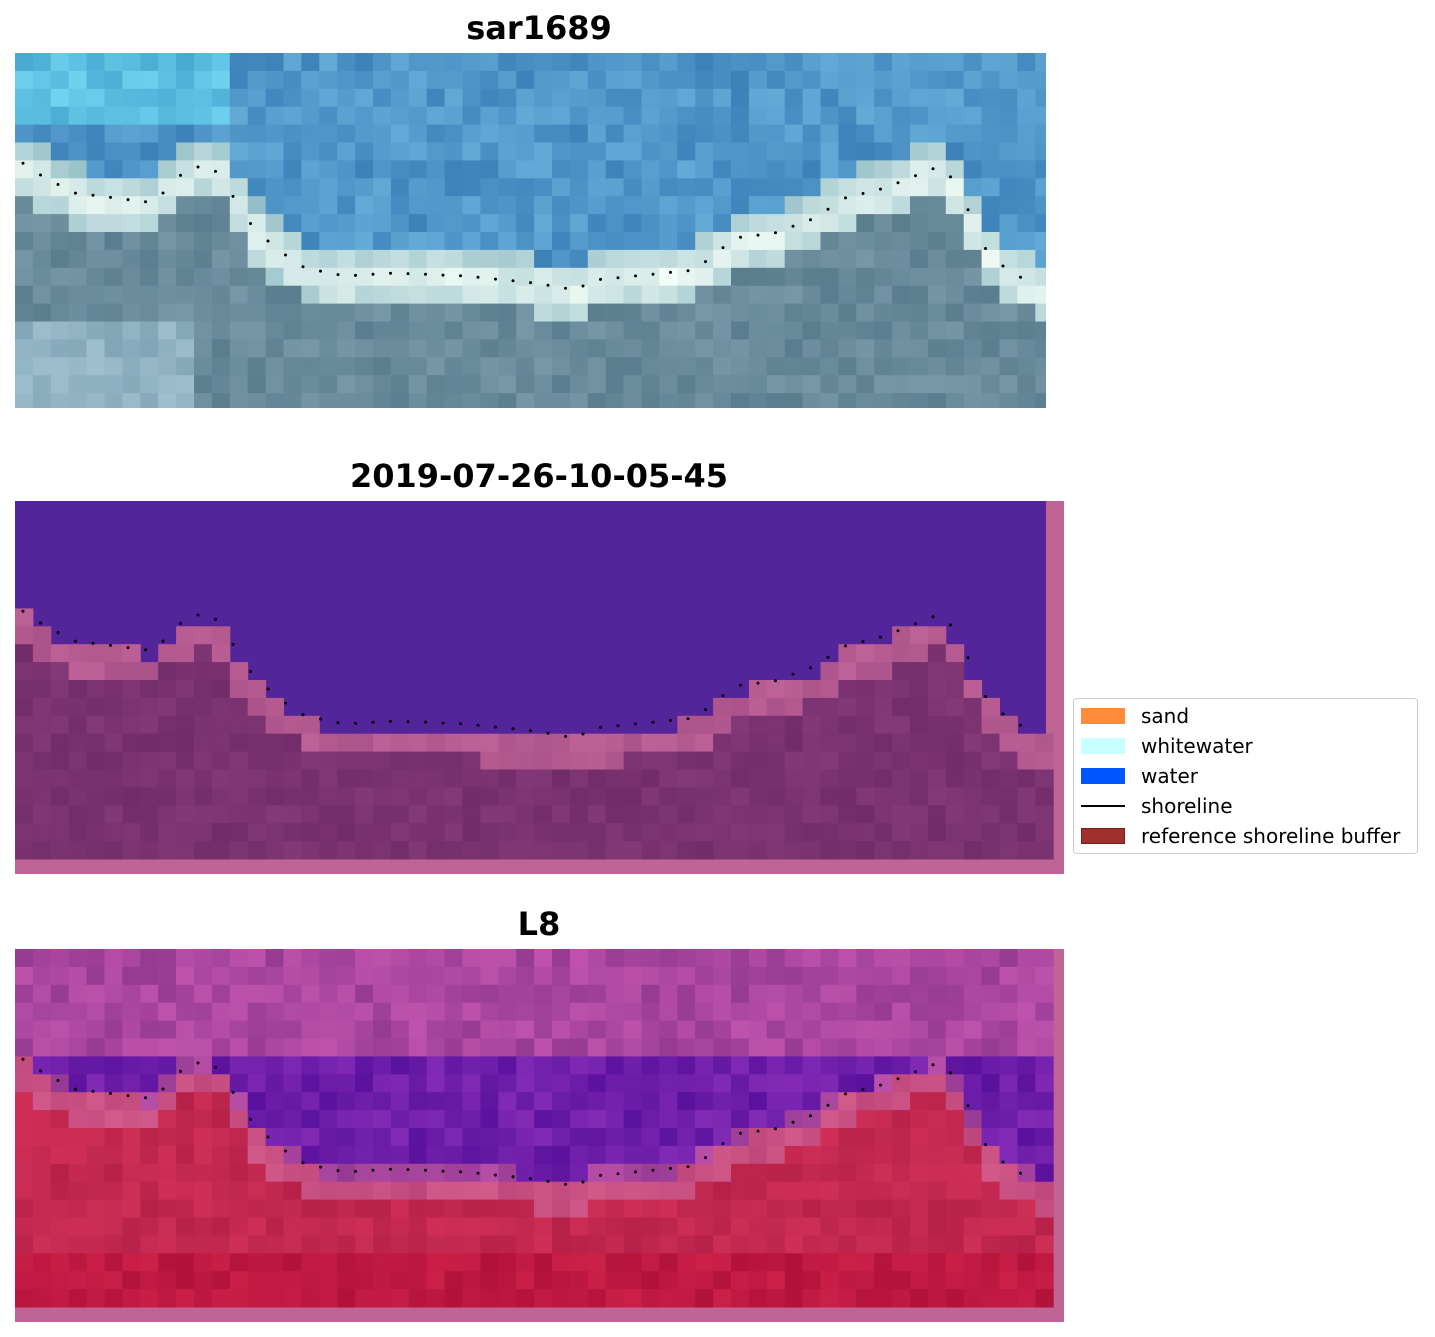 Image resolution: width=1435 pixels, height=1337 pixels. Describe the element at coordinates (1103, 746) in the screenshot. I see `legend-swatch-whitewater` at that location.